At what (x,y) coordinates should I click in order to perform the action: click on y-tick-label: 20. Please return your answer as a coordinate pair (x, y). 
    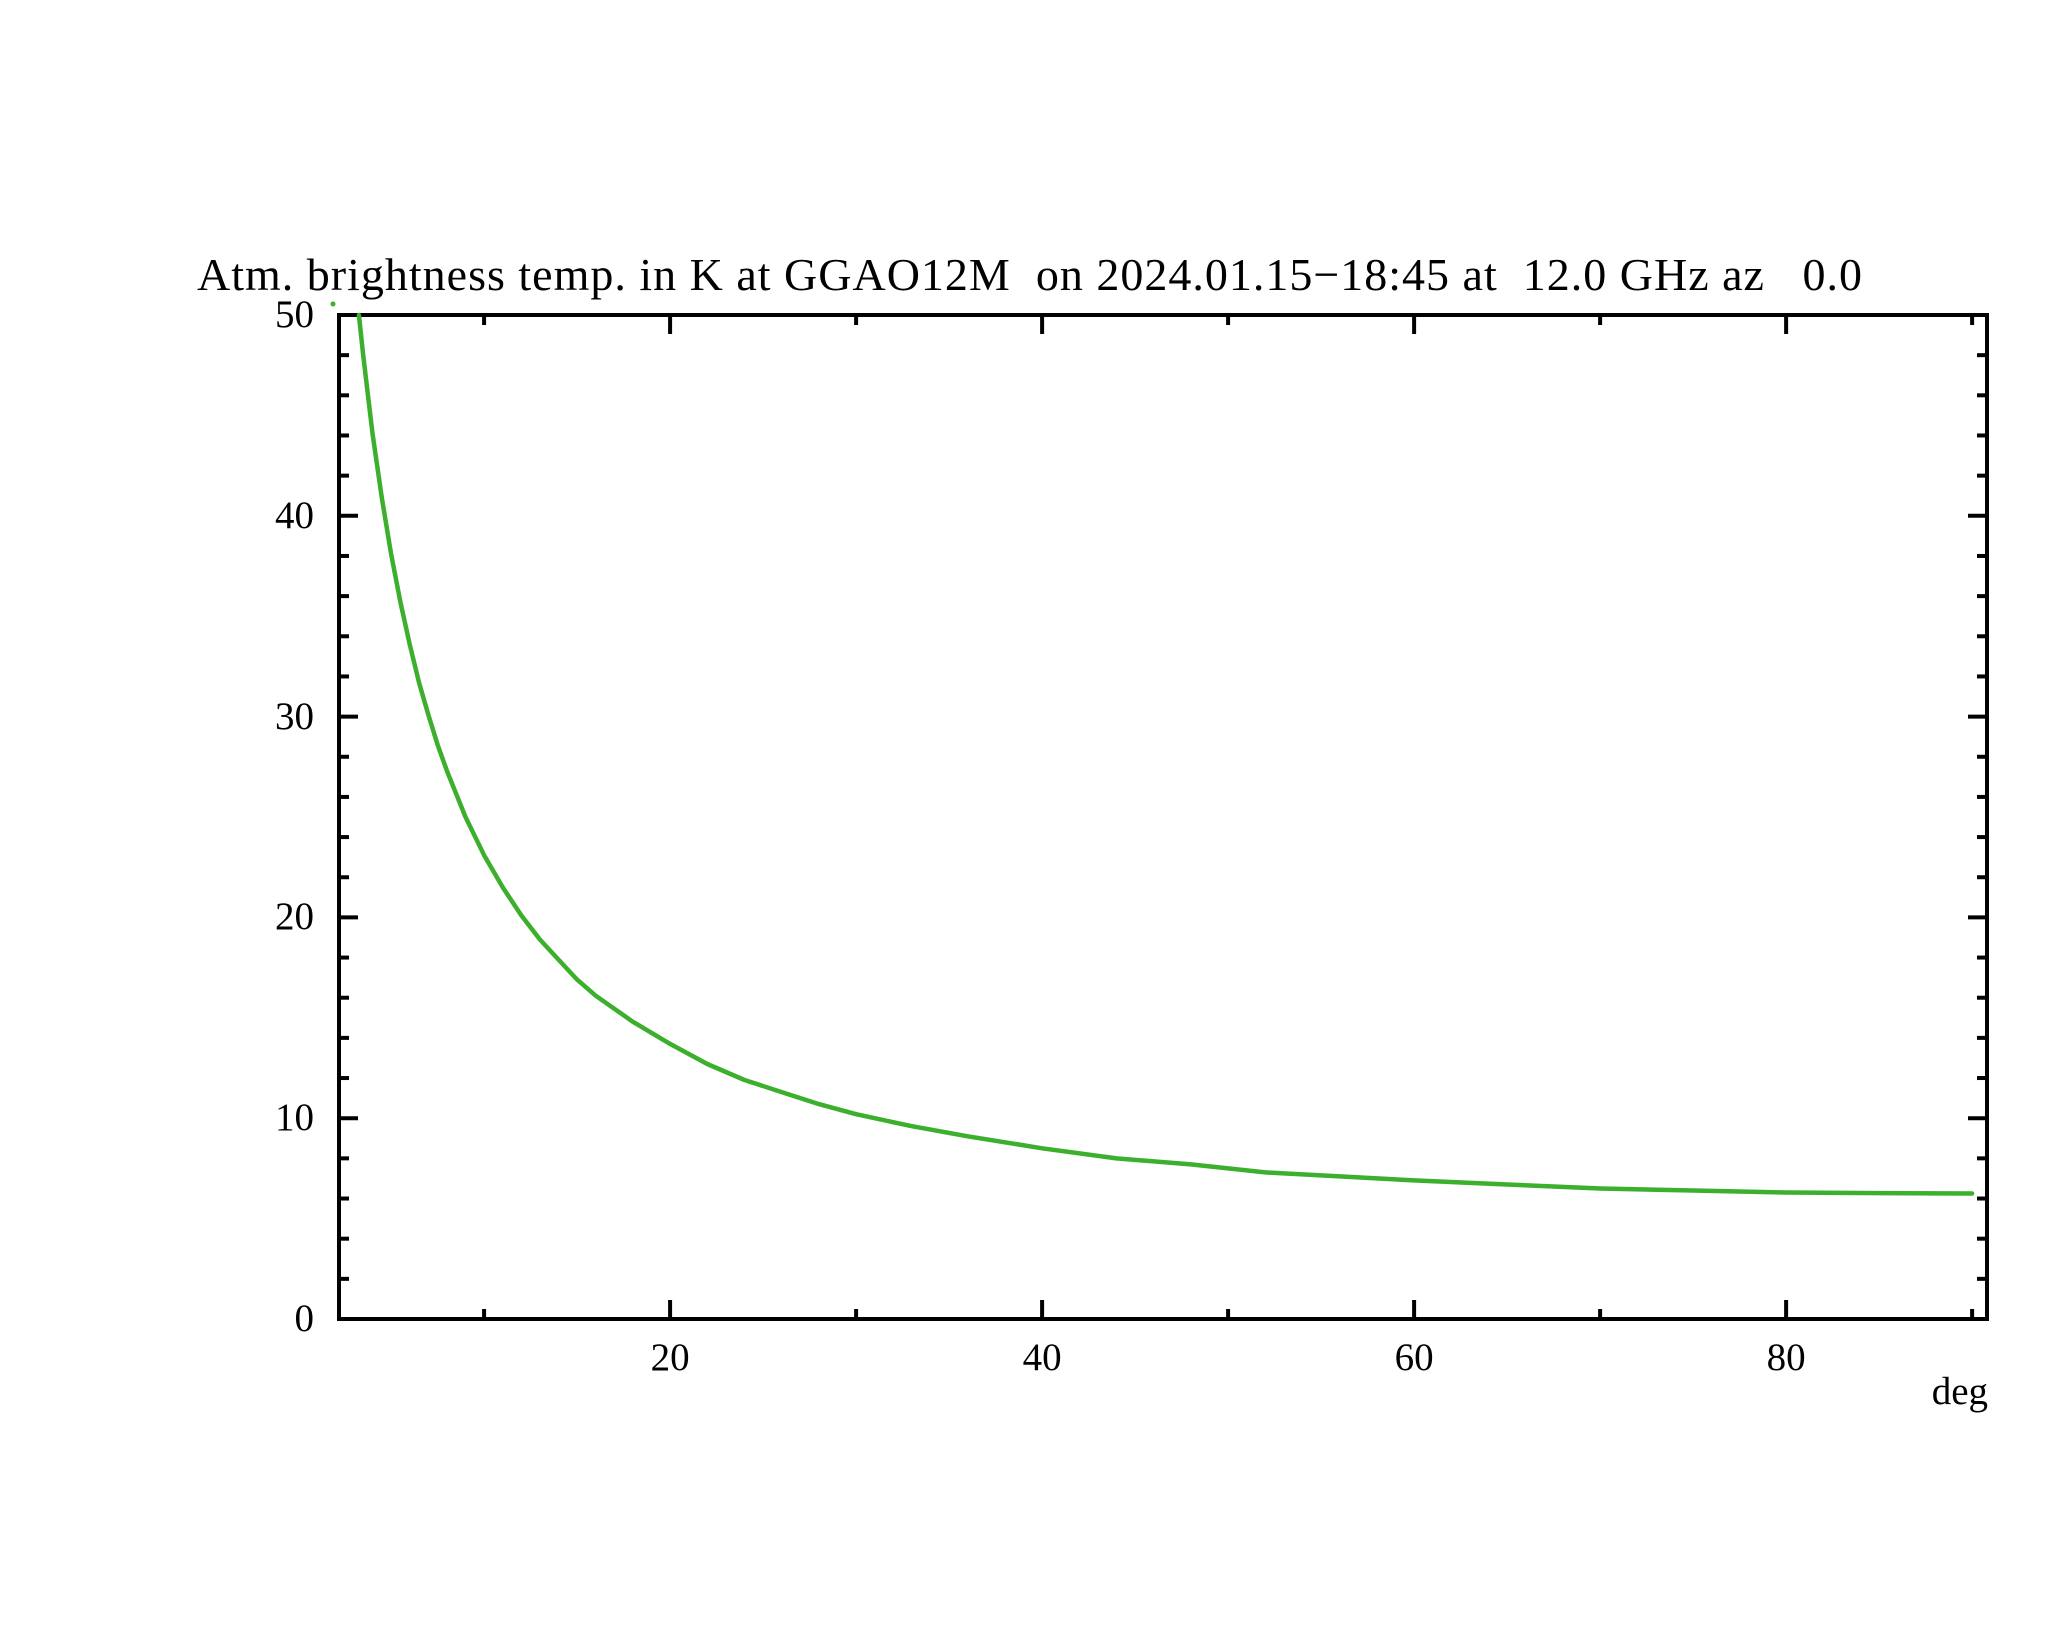
    Looking at the image, I should click on (294, 917).